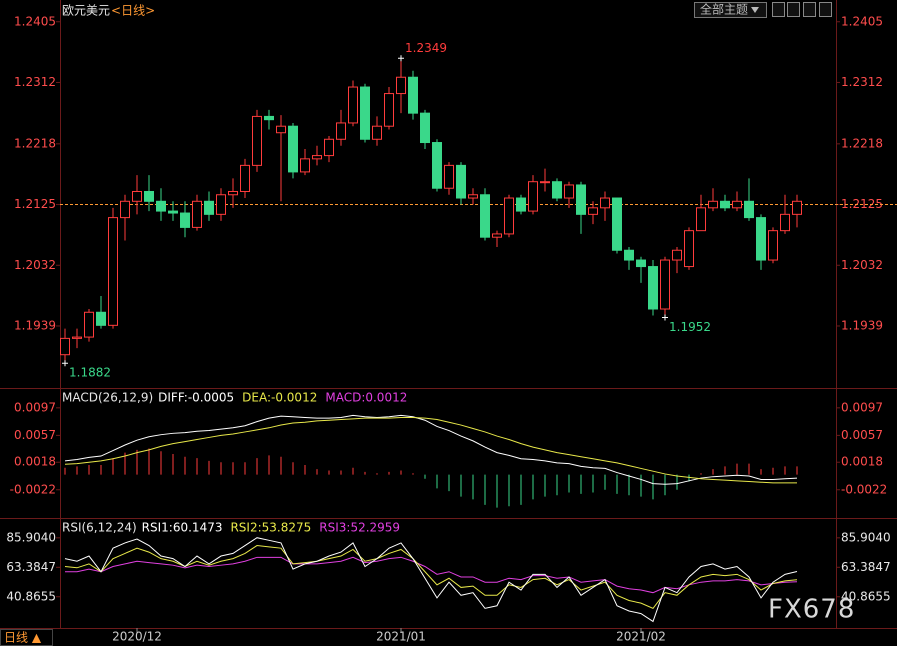  I want to click on y-tick-label: 1.1939, so click(35, 325).